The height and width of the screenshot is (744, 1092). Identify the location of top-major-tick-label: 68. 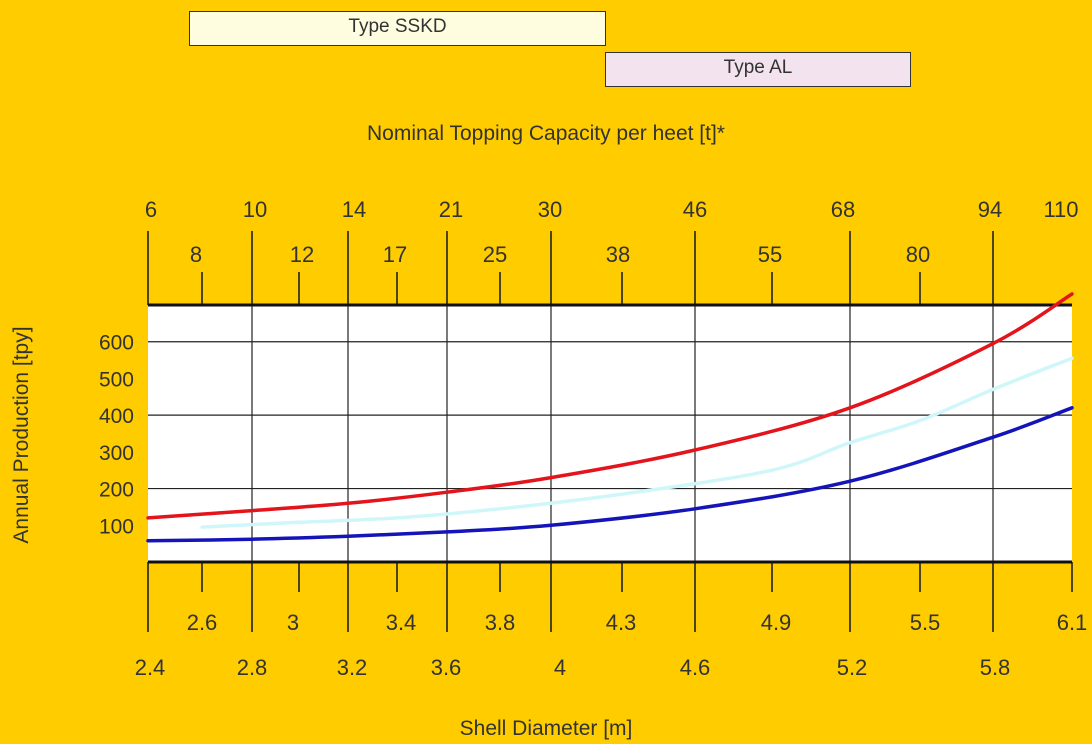
(843, 209).